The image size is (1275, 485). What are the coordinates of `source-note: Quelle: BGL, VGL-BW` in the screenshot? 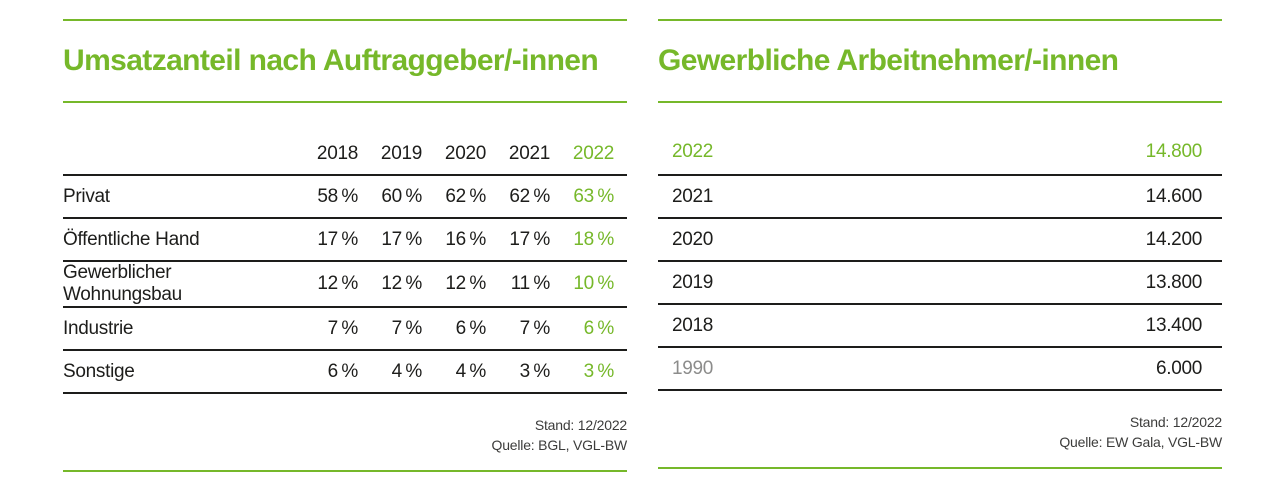 It's located at (559, 445).